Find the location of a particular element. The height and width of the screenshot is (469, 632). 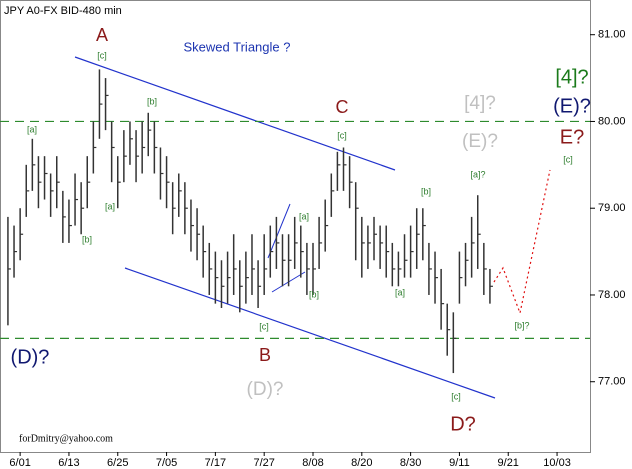

x-tick-label: 8/20 is located at coordinates (361, 463).